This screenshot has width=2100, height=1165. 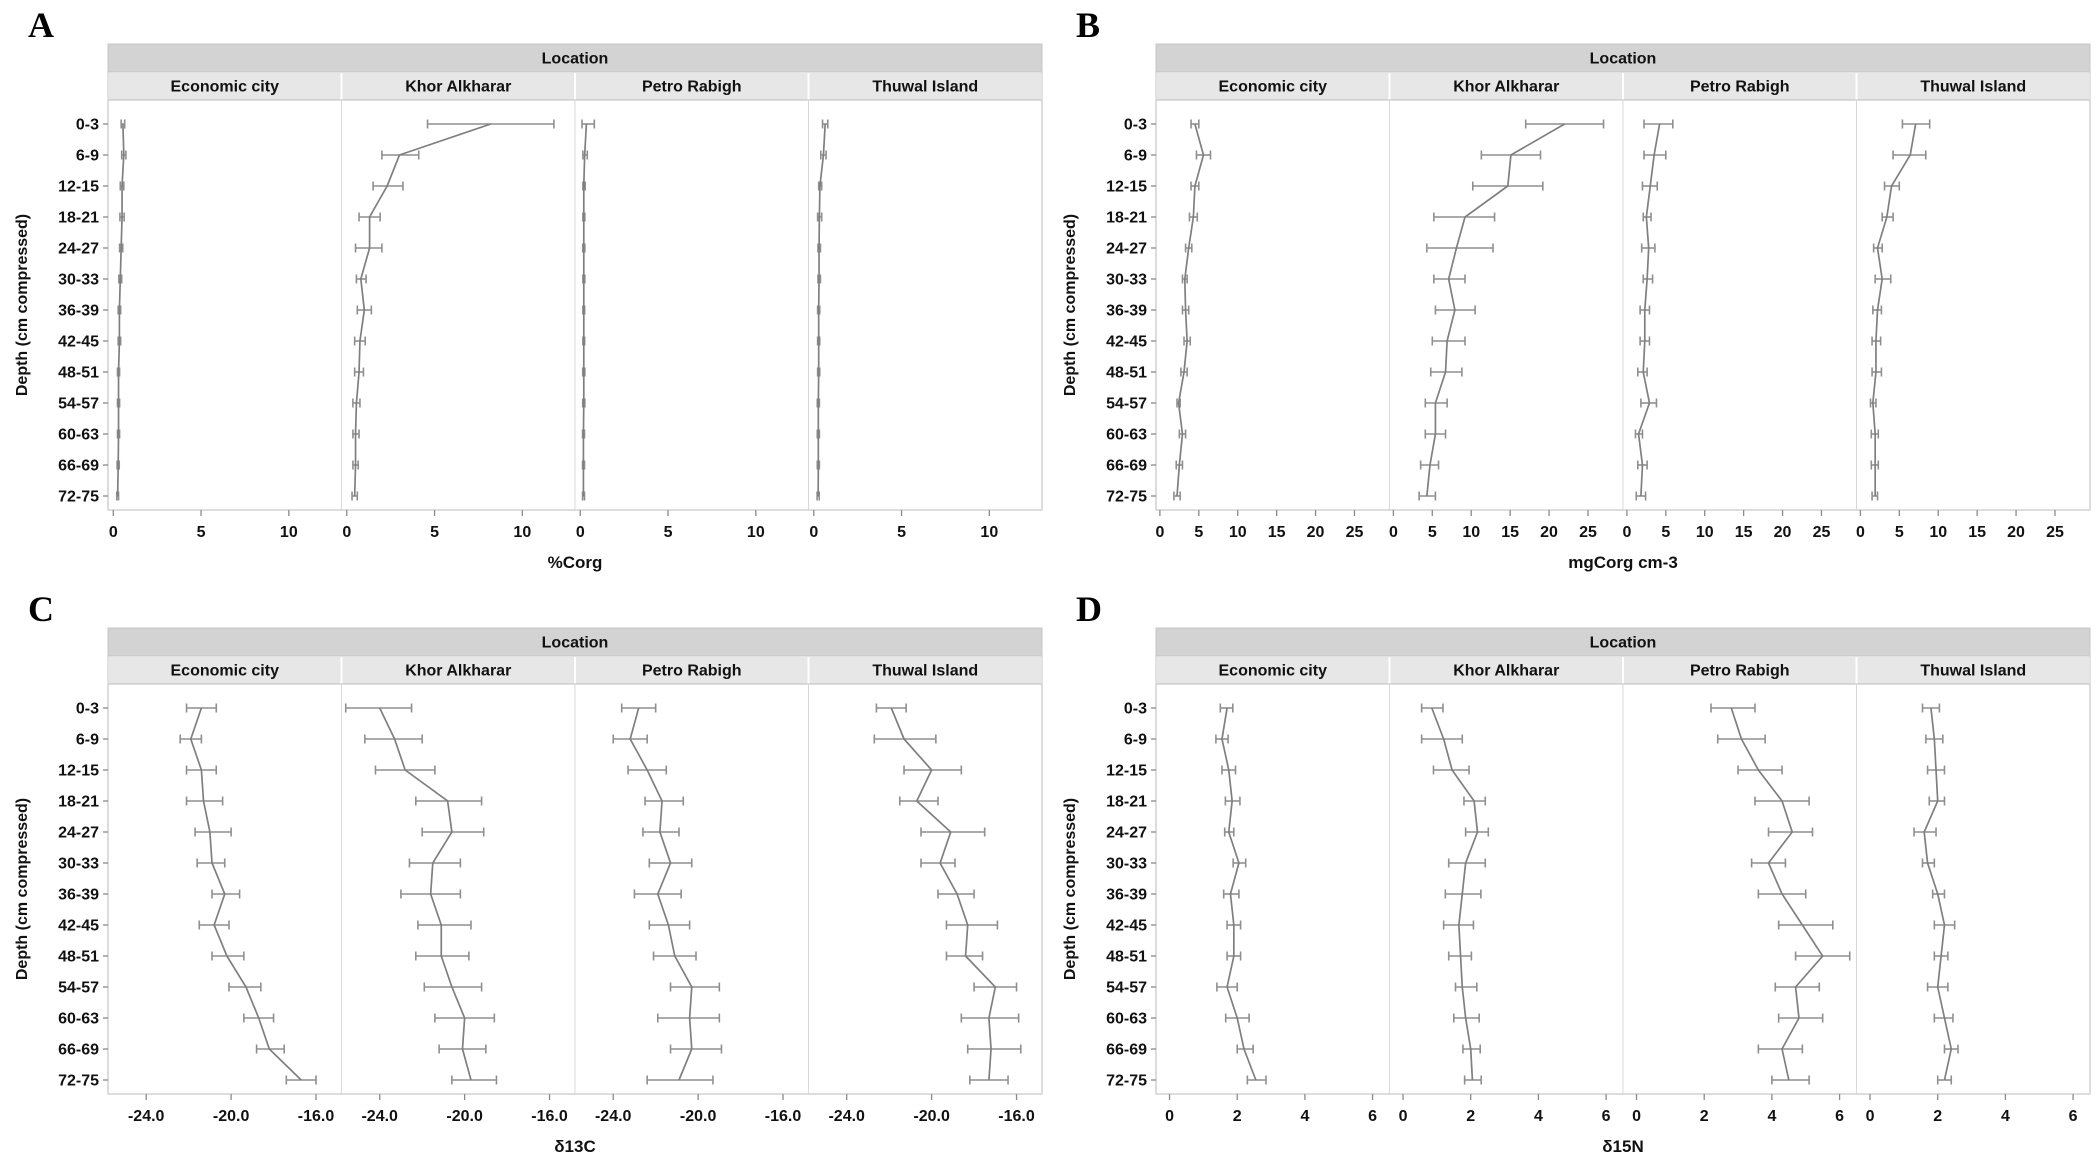 I want to click on facet-petro-rabigh: 0 5 10, so click(x=670, y=330).